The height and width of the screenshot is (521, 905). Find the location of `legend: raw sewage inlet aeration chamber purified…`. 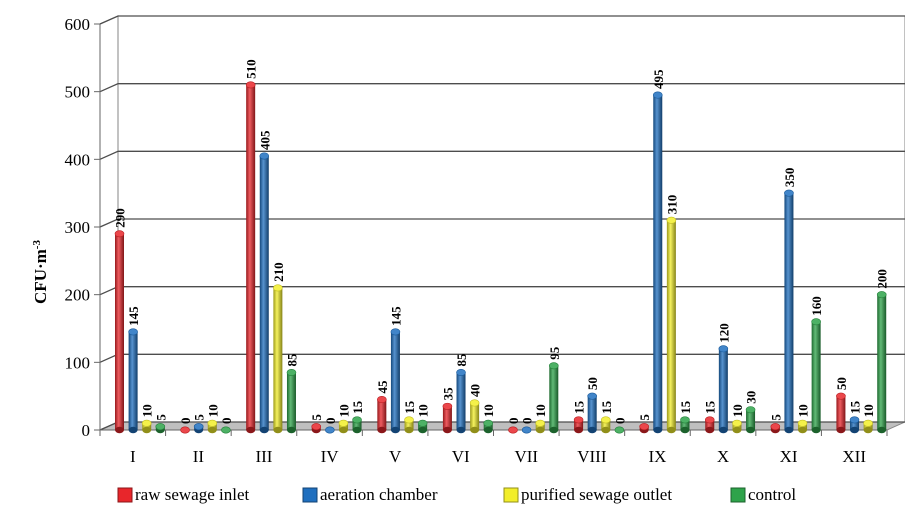

legend: raw sewage inlet aeration chamber purified… is located at coordinates (456, 494).